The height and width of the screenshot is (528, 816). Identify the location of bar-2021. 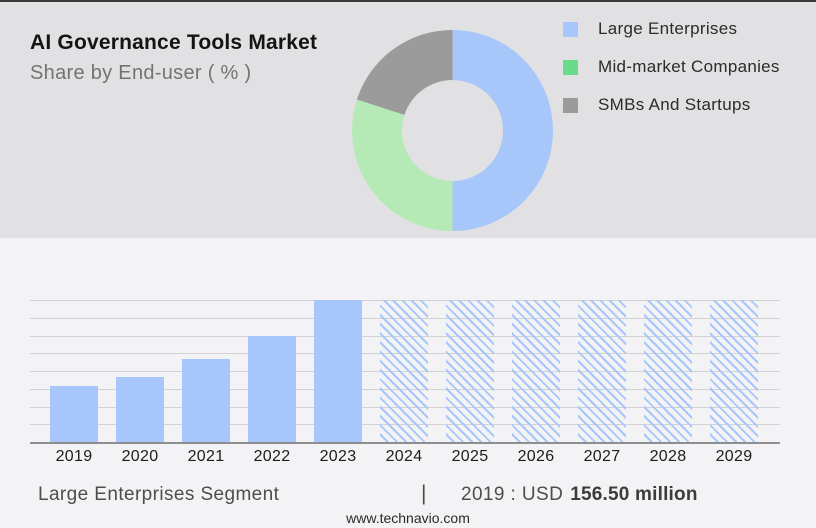
(206, 400).